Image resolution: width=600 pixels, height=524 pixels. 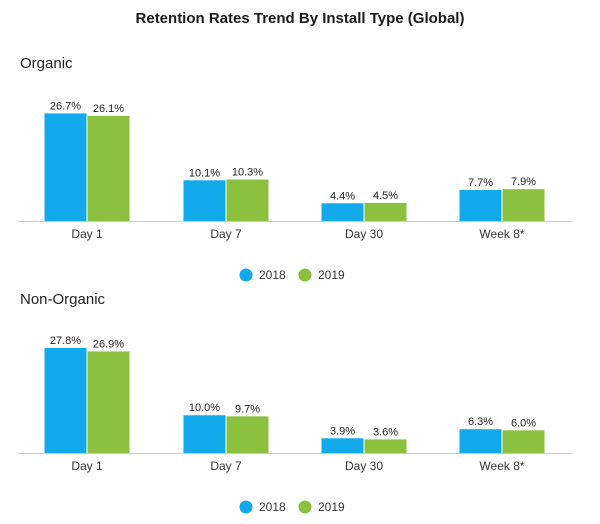 What do you see at coordinates (523, 182) in the screenshot?
I see `data-label: 7.9%` at bounding box center [523, 182].